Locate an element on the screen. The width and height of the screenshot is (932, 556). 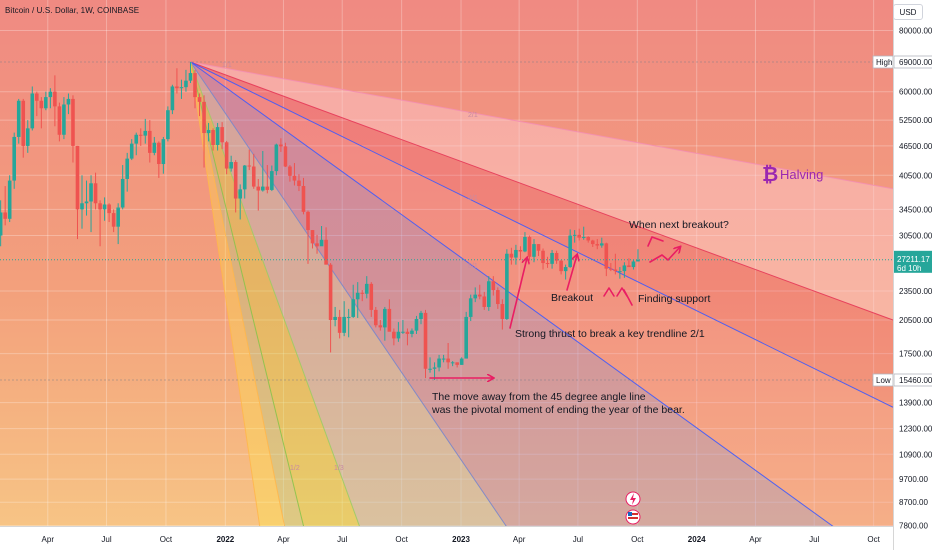
currency-button: USD is located at coordinates (908, 12).